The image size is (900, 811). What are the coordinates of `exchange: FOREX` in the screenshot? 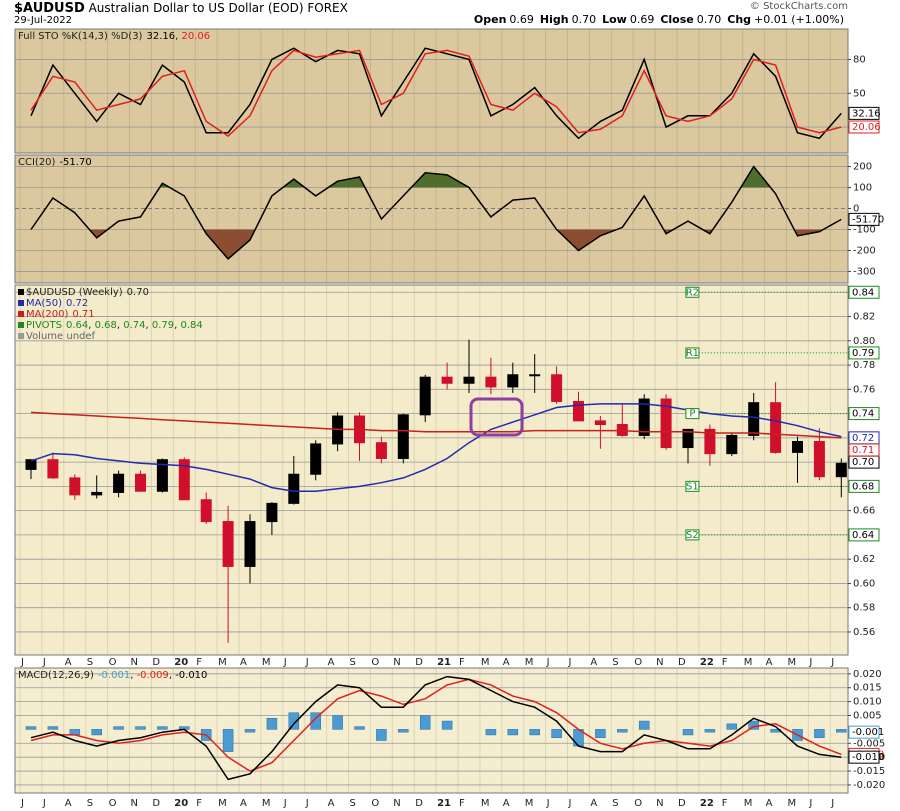 It's located at (327, 8).